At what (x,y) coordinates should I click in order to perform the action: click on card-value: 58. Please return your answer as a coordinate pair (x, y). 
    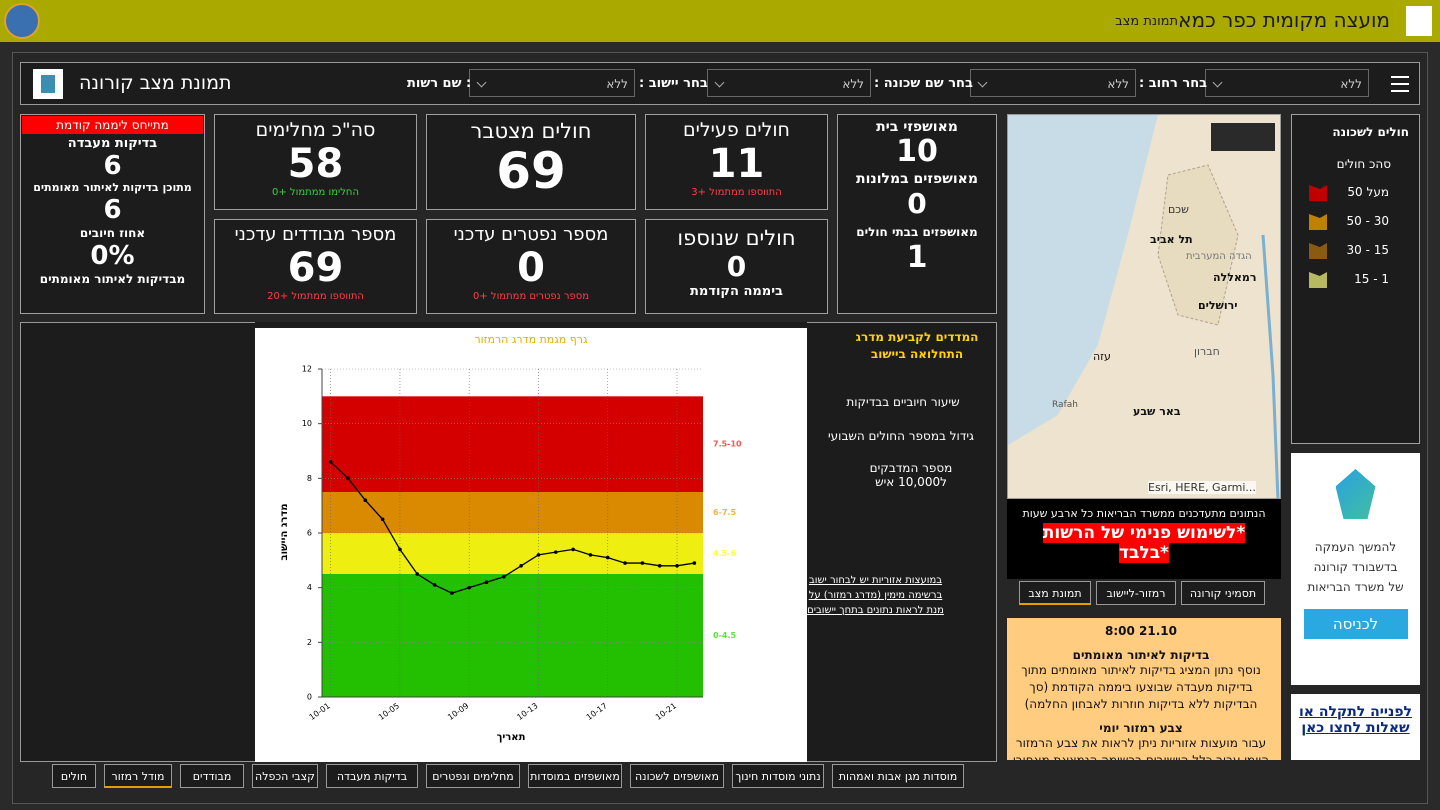
    Looking at the image, I should click on (315, 164).